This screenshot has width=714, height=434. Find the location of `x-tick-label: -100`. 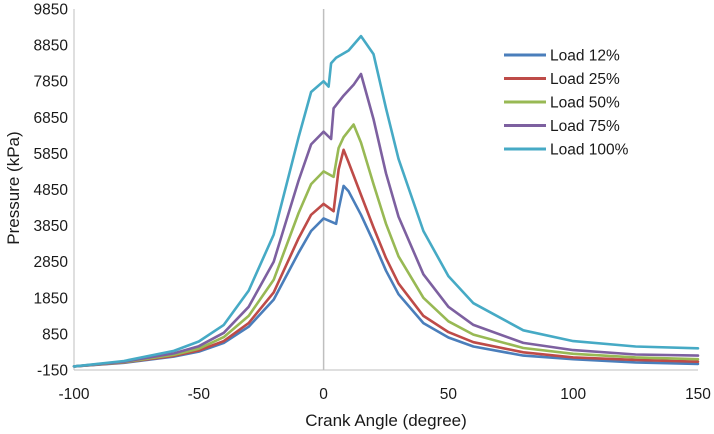

x-tick-label: -100 is located at coordinates (73, 394).